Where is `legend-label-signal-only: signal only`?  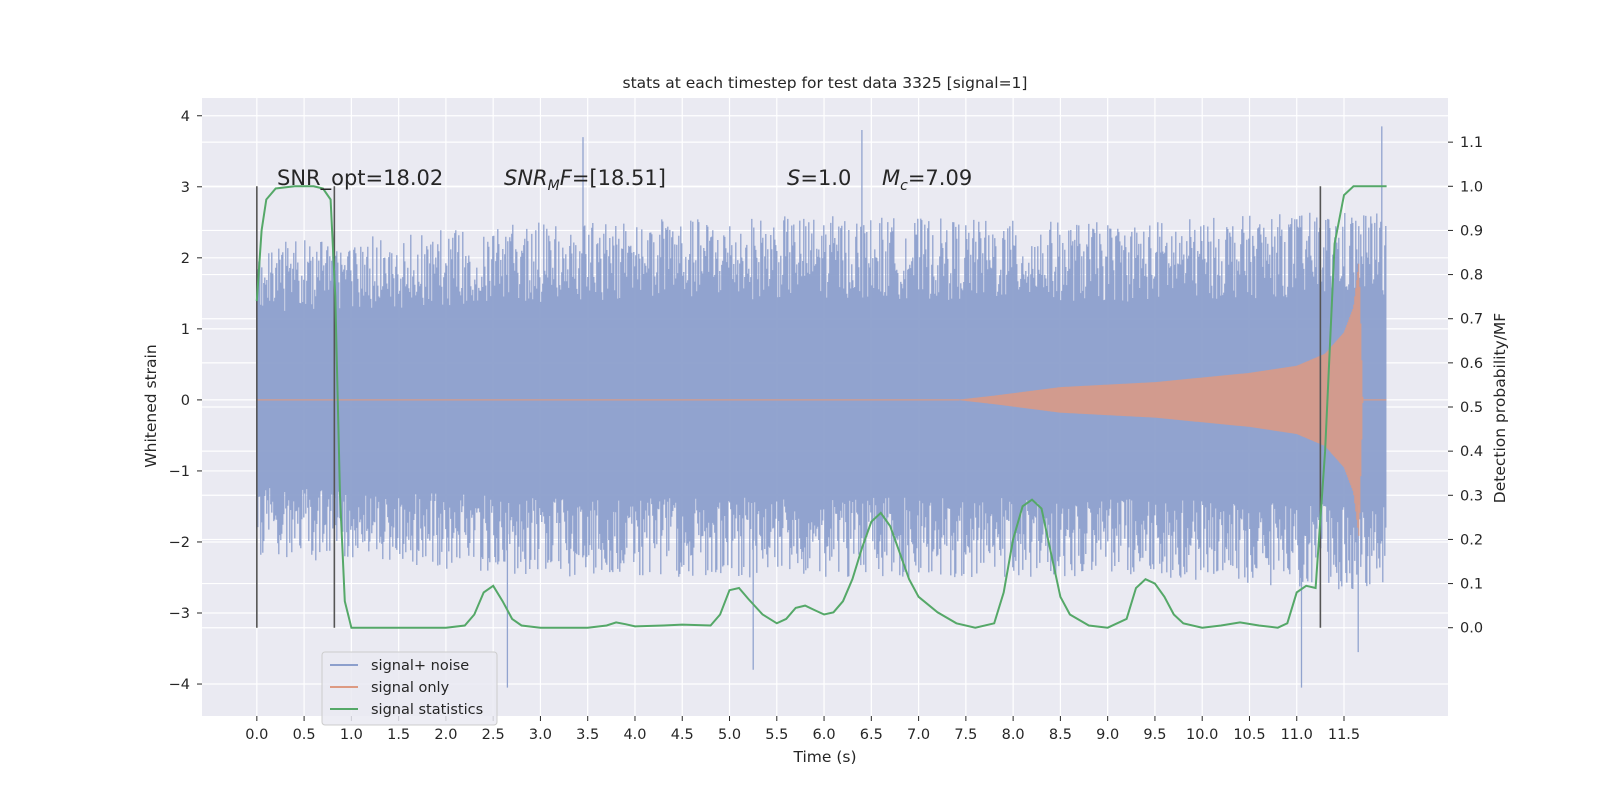
legend-label-signal-only: signal only is located at coordinates (410, 688).